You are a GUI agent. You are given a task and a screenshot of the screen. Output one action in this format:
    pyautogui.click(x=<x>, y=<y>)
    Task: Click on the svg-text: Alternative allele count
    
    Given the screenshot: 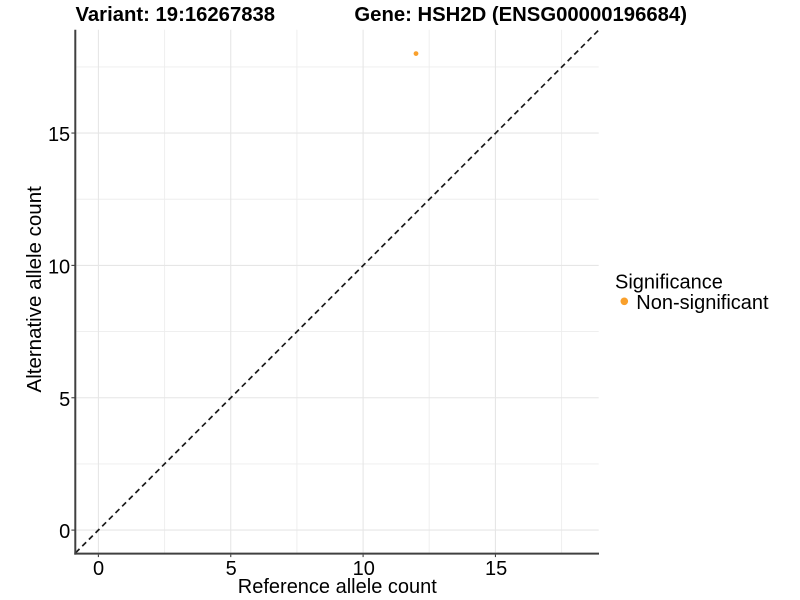 What is the action you would take?
    pyautogui.click(x=34, y=289)
    